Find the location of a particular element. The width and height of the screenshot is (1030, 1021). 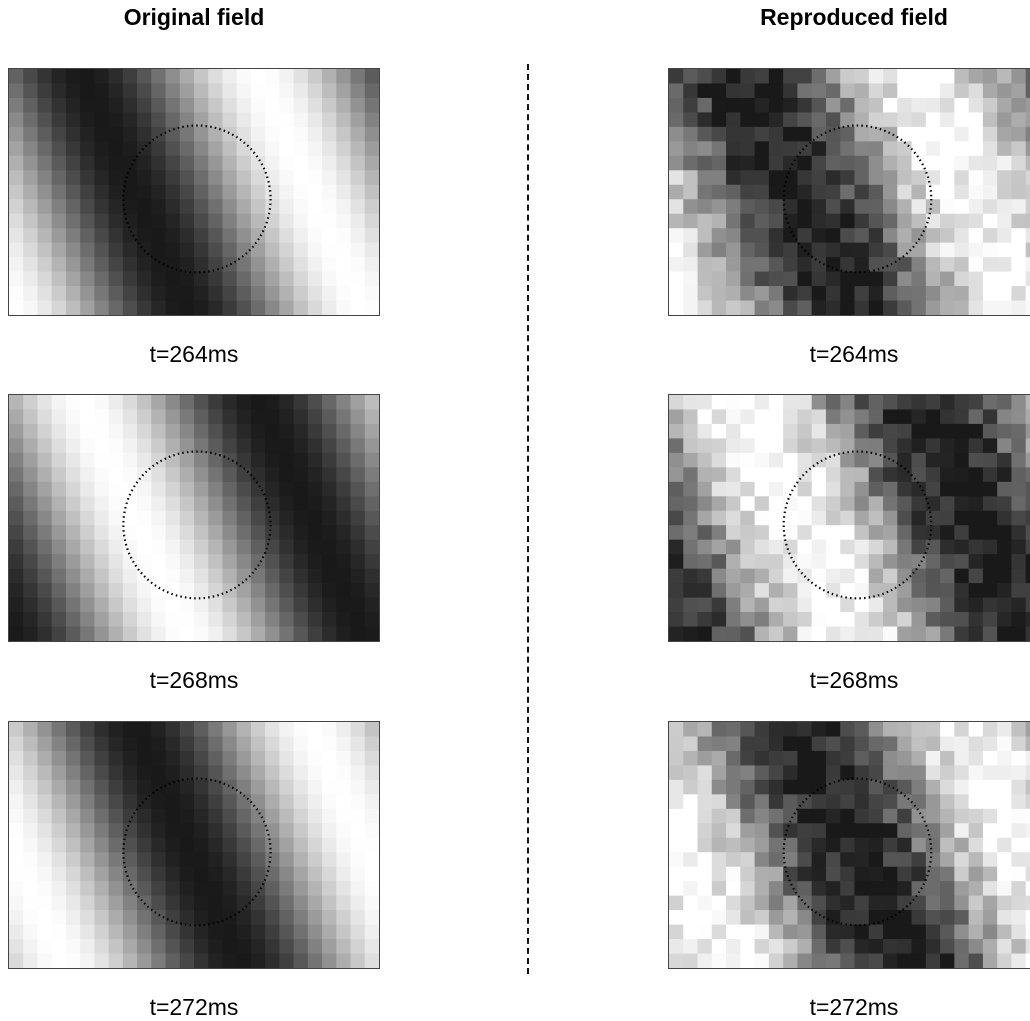

column-divider is located at coordinates (528, 519).